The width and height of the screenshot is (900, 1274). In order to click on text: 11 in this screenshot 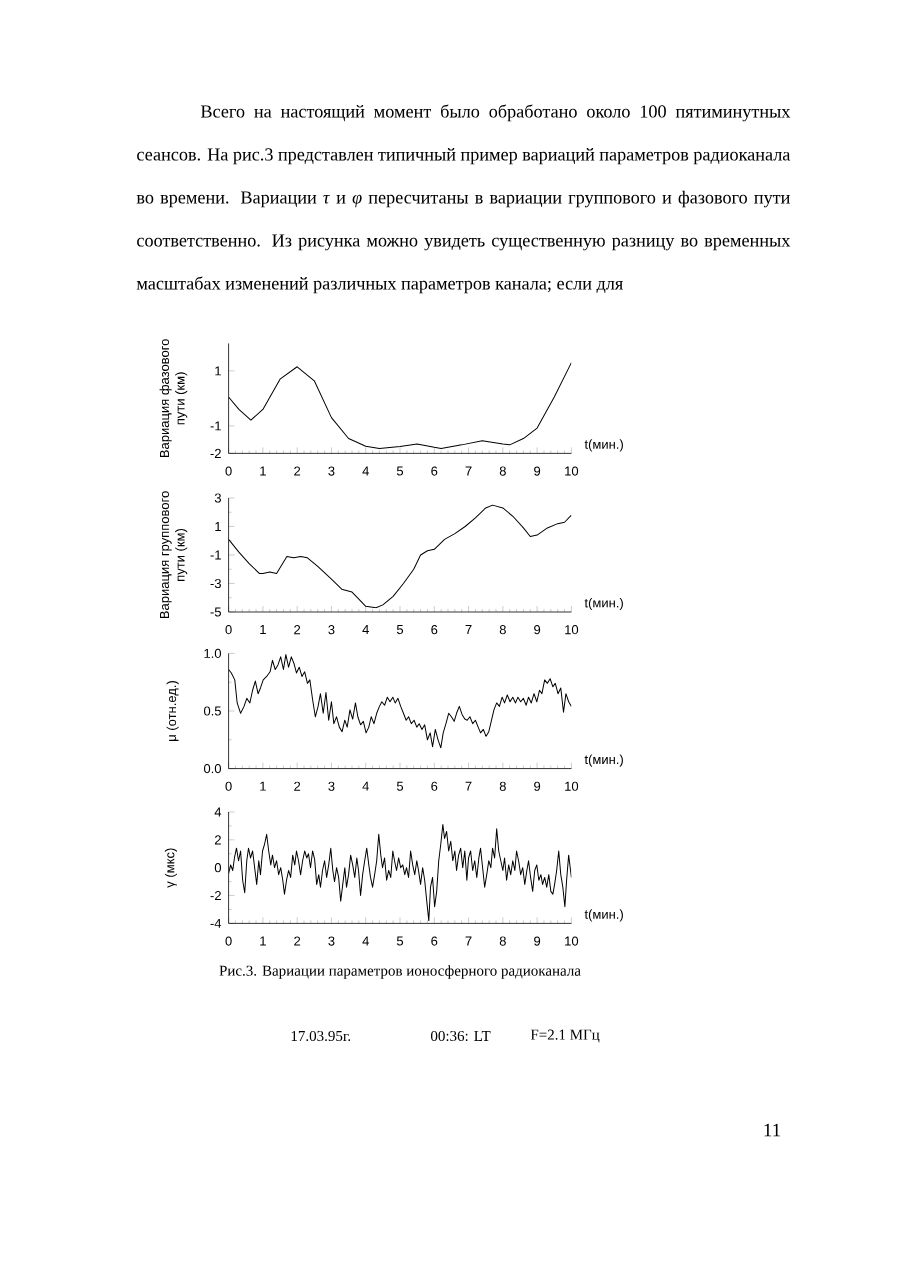, I will do `click(772, 1130)`.